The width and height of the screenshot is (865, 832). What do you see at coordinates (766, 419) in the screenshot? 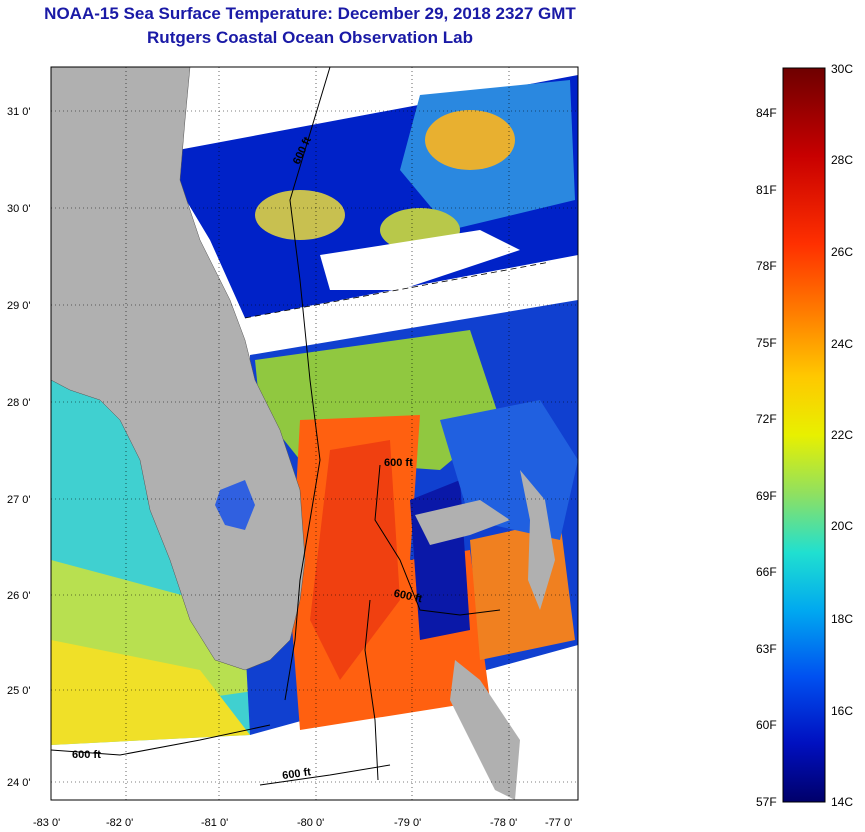
I see `colorbar-f-label: 72F` at bounding box center [766, 419].